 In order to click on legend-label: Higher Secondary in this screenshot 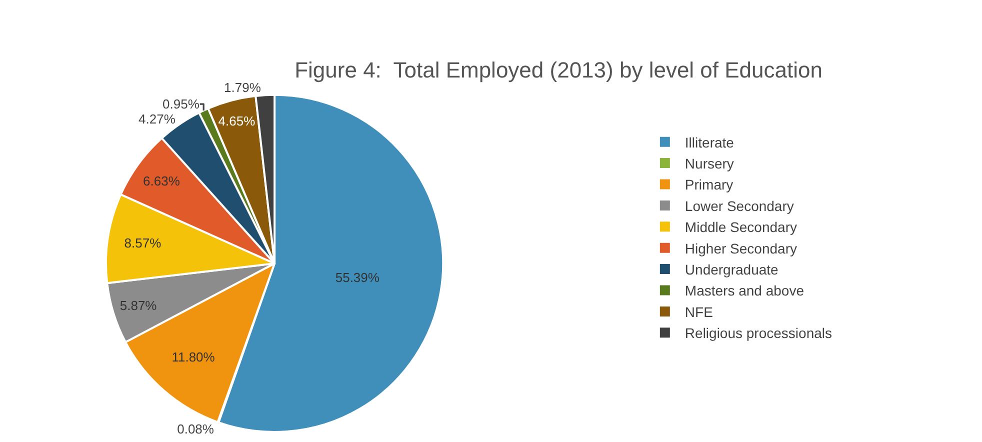, I will do `click(740, 248)`.